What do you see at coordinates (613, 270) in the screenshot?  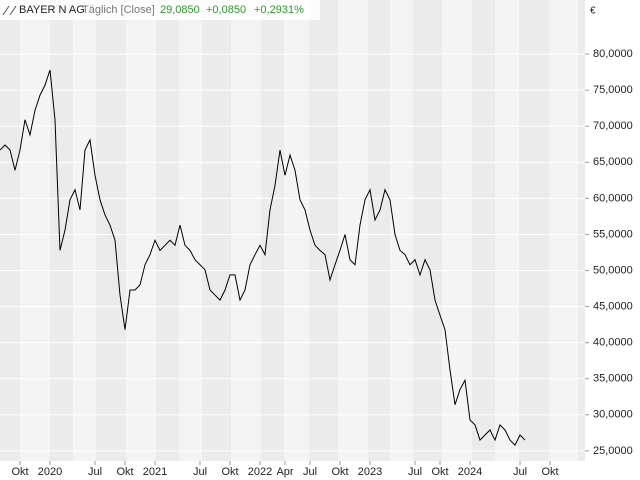 I see `y-tick-label: 50,0000` at bounding box center [613, 270].